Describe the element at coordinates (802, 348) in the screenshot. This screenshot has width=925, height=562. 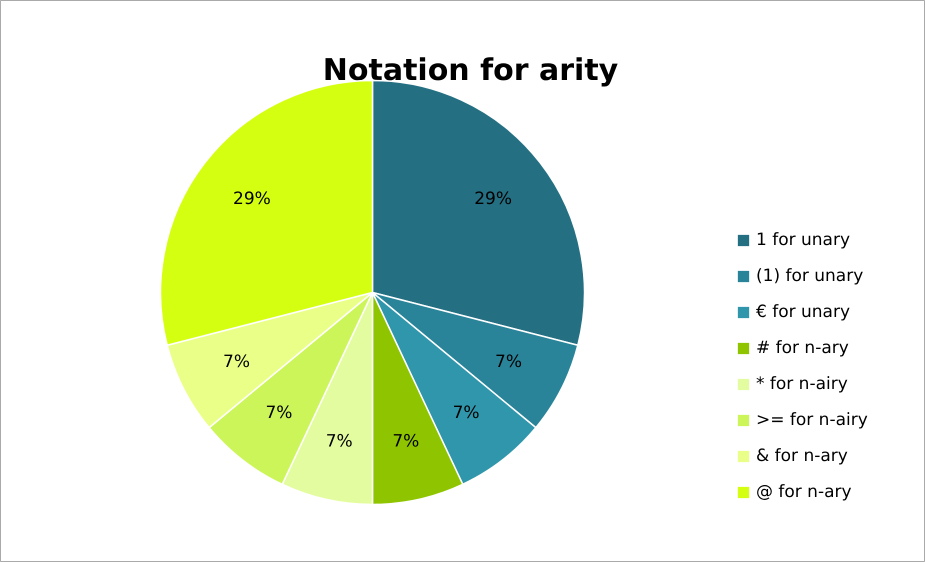
I see `legend-label: # for n-ary` at that location.